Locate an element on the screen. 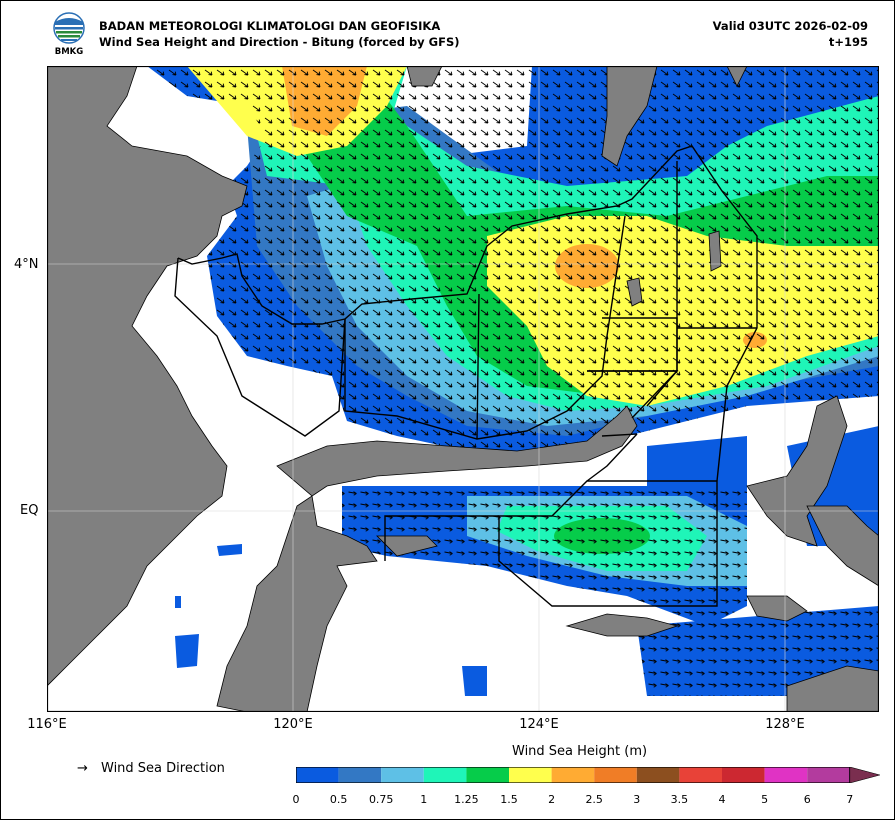 The width and height of the screenshot is (895, 820). sula-islands is located at coordinates (622, 625).